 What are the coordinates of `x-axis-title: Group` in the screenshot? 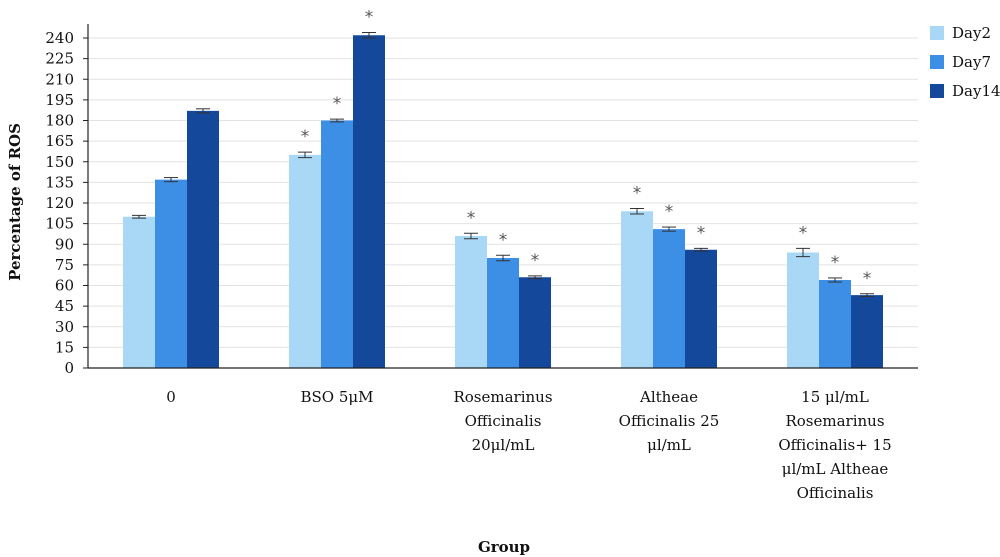 It's located at (504, 547).